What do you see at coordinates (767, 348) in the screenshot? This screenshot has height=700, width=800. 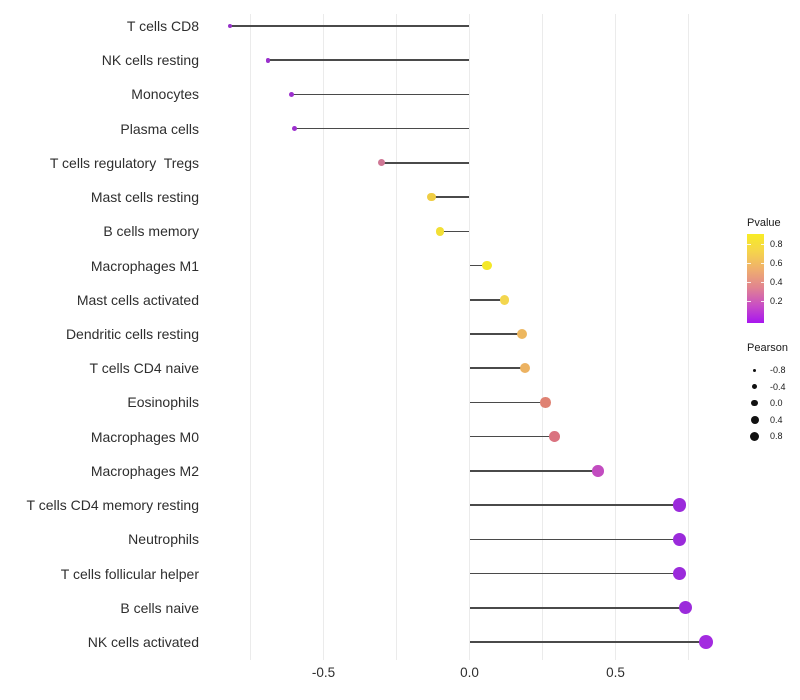 I see `pearson-legend-title: Pearson` at bounding box center [767, 348].